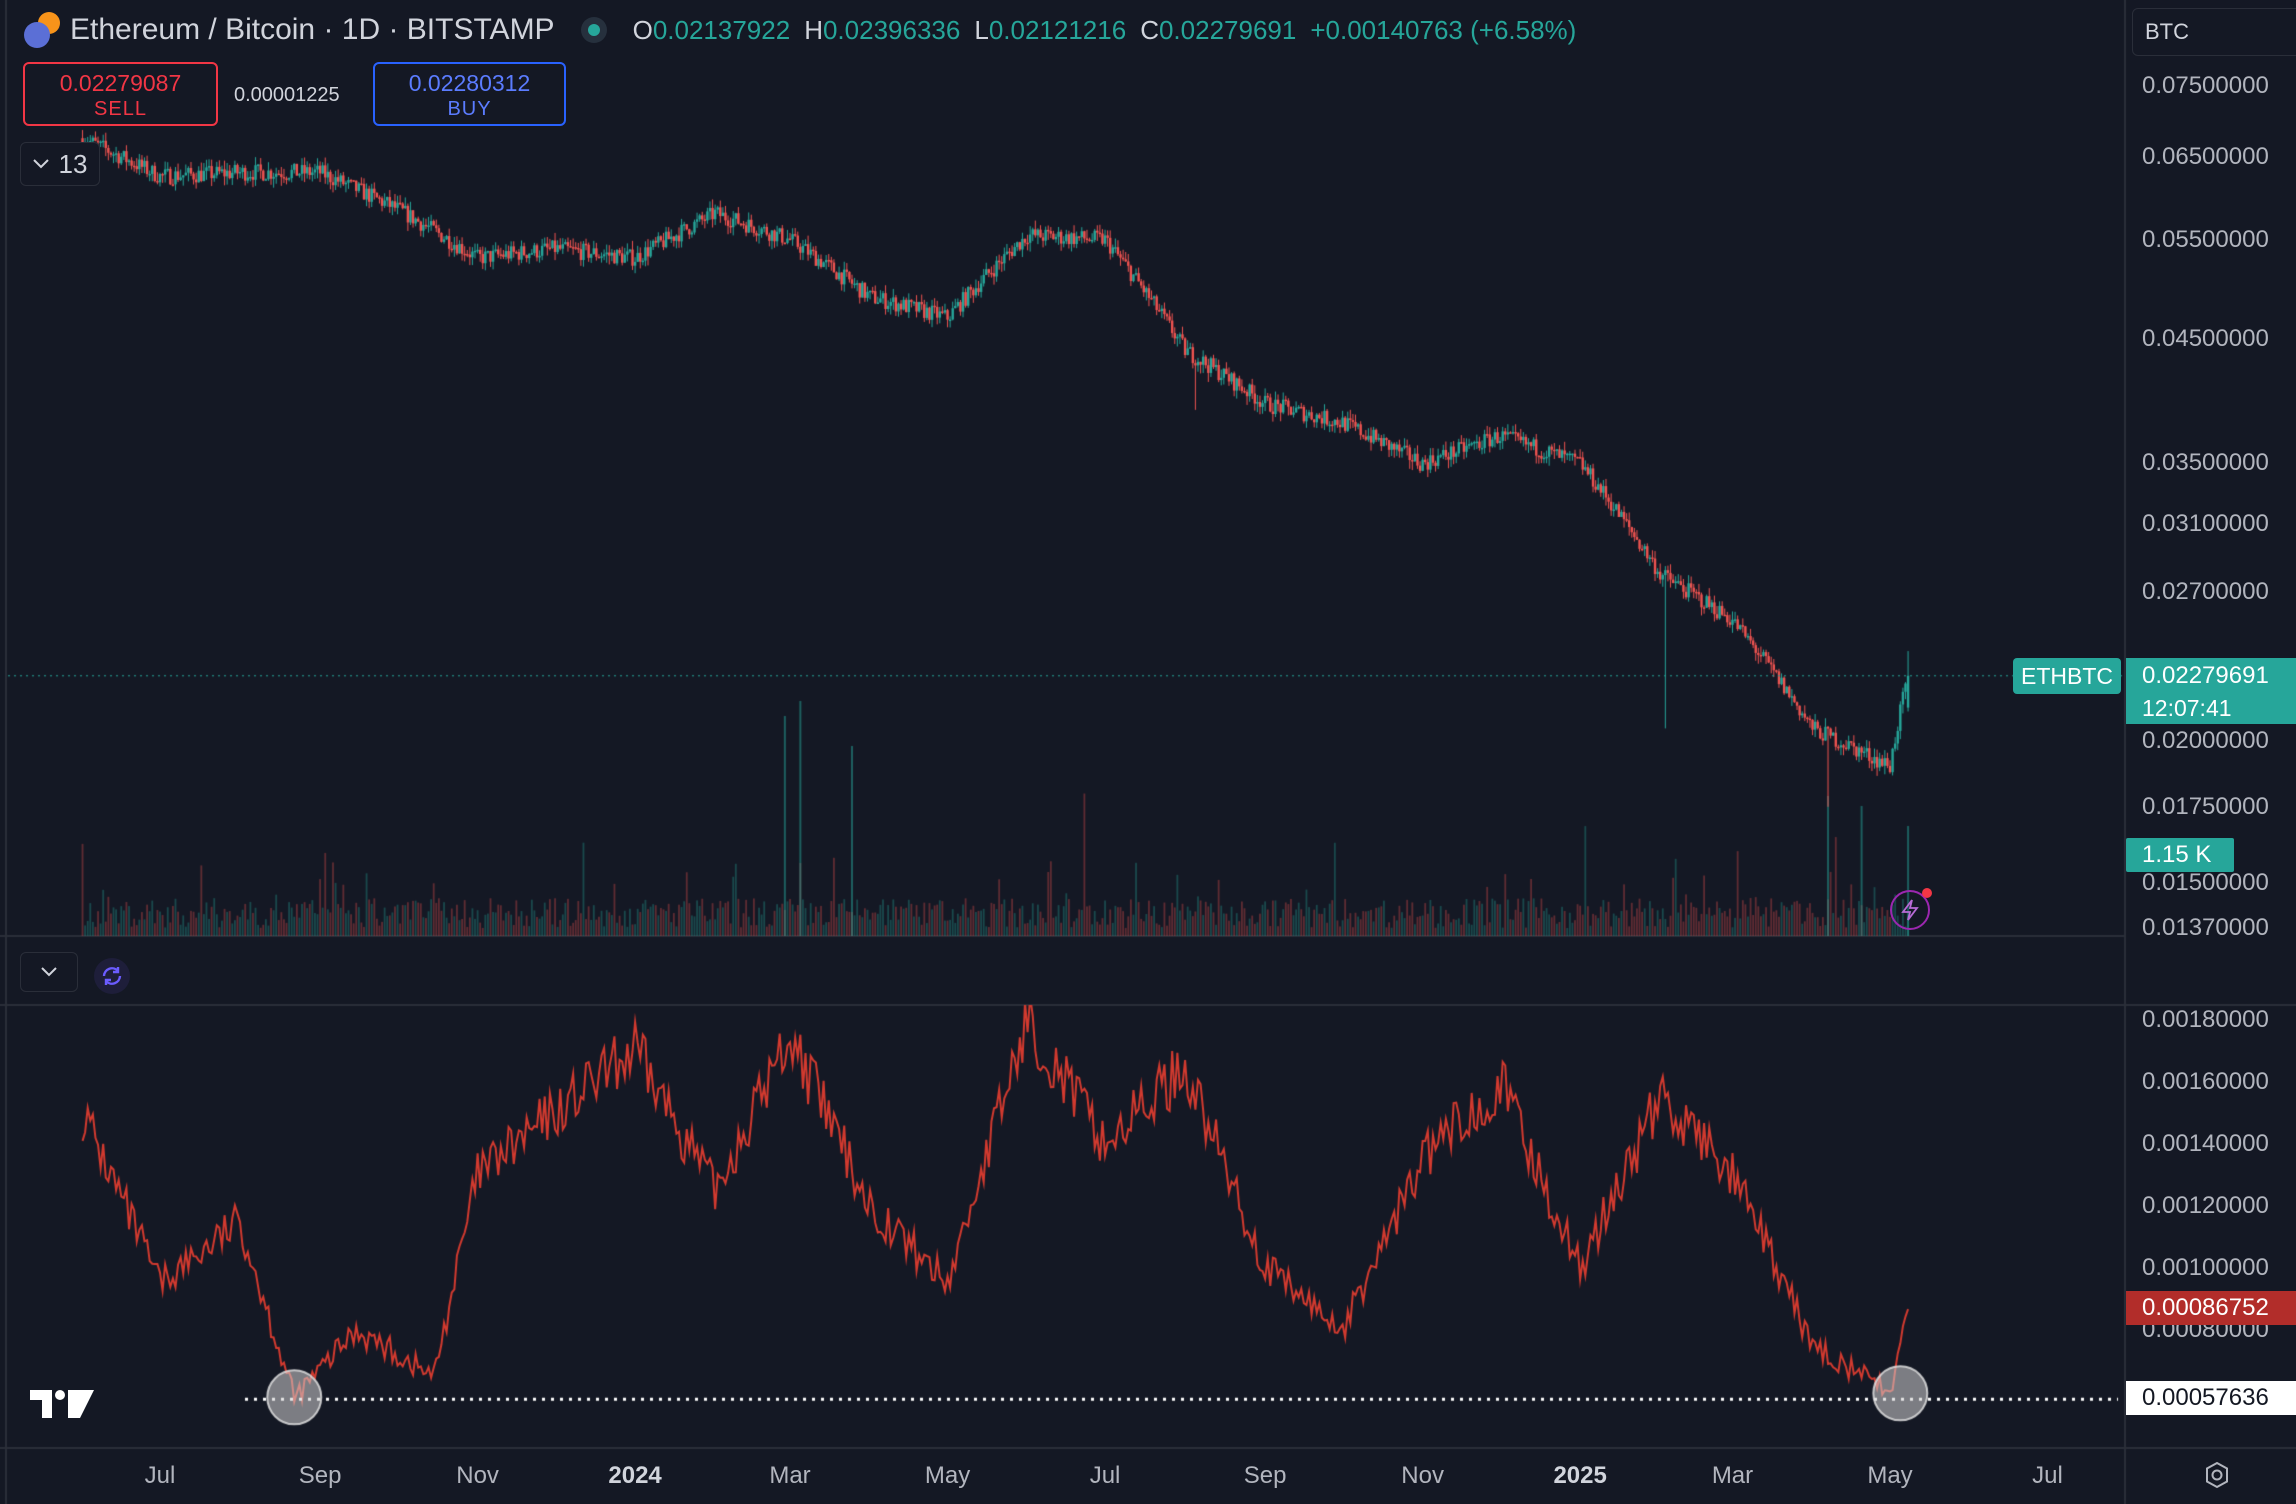  What do you see at coordinates (2205, 239) in the screenshot?
I see `price-axis-tick: 0.05500000` at bounding box center [2205, 239].